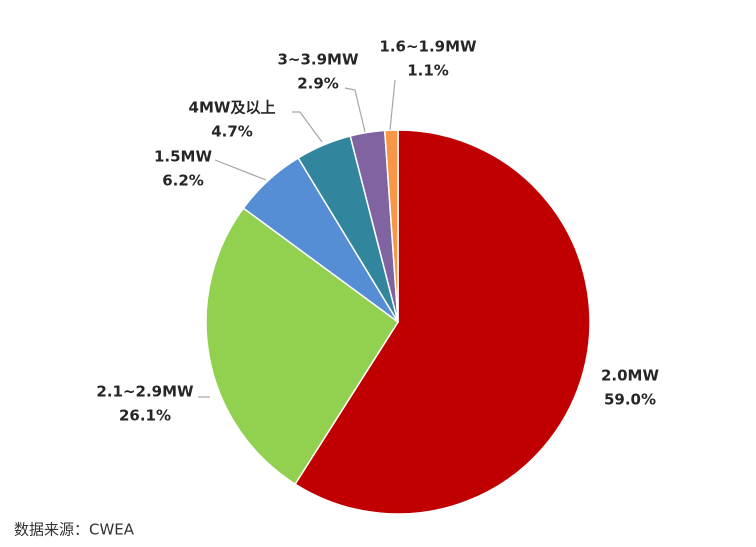 This screenshot has width=756, height=547. Describe the element at coordinates (232, 108) in the screenshot. I see `slice-label: 4MW及以上` at that location.